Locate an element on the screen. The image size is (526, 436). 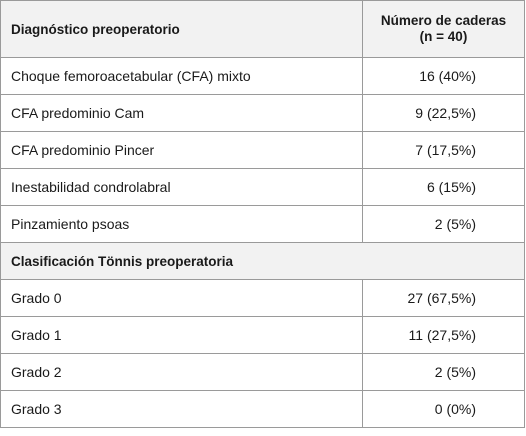
row-label: Choque femoroacetabular (CFA) mixto is located at coordinates (181, 76).